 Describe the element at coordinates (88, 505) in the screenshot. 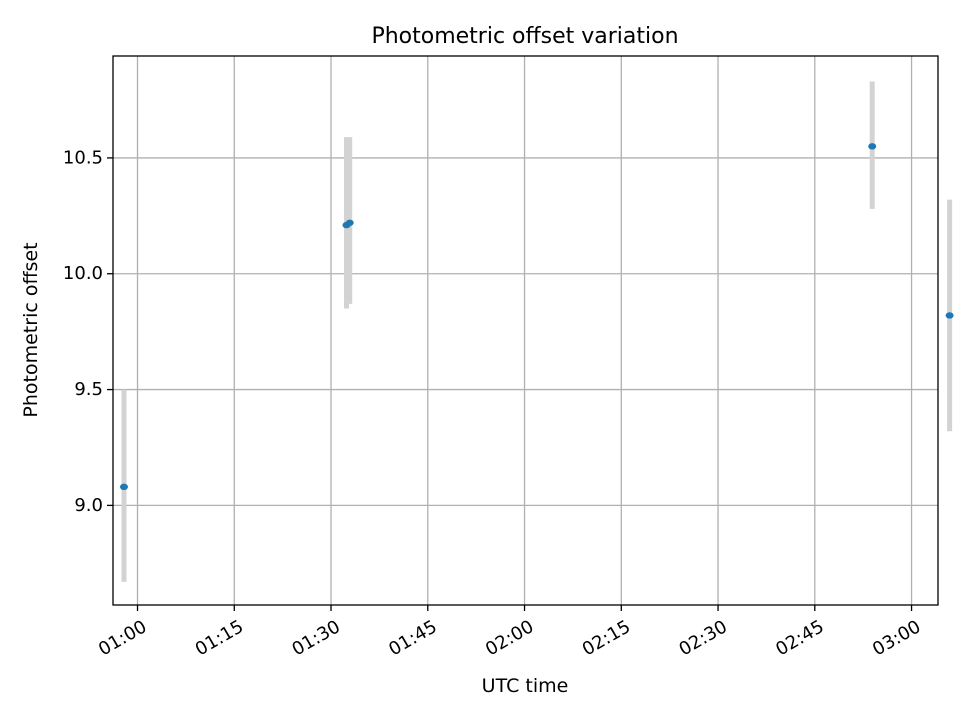

I see `y-tick-label: 9.0` at that location.